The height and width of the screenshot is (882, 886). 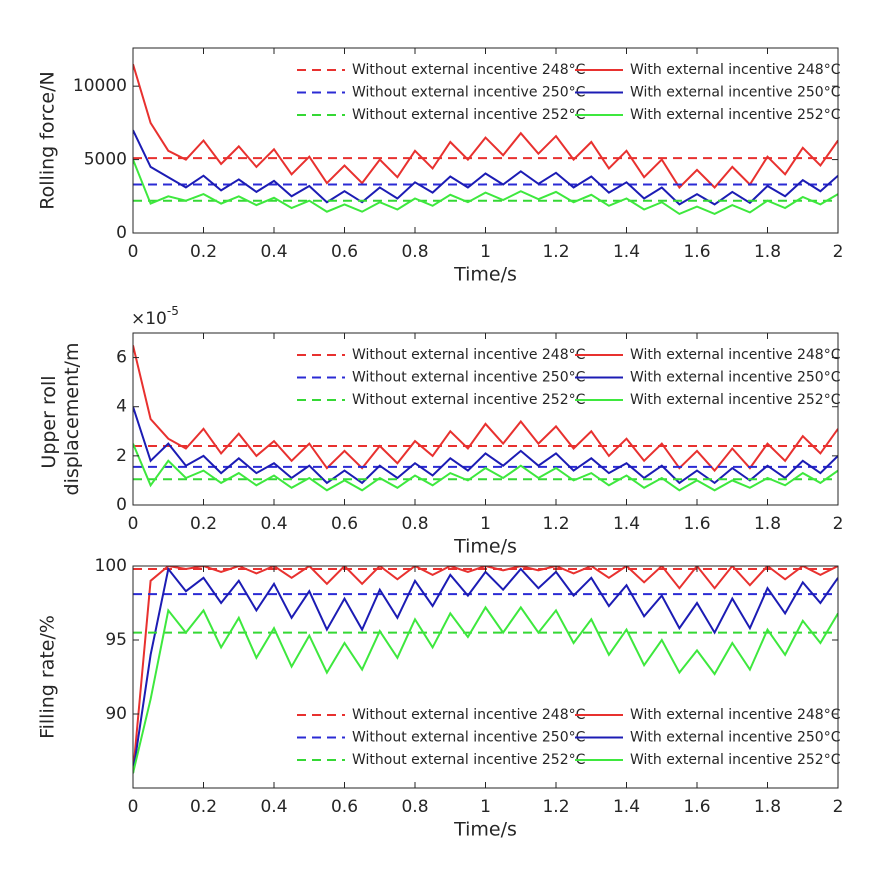 I want to click on y-axis-label: Upper roll displacement/m, so click(x=60, y=419).